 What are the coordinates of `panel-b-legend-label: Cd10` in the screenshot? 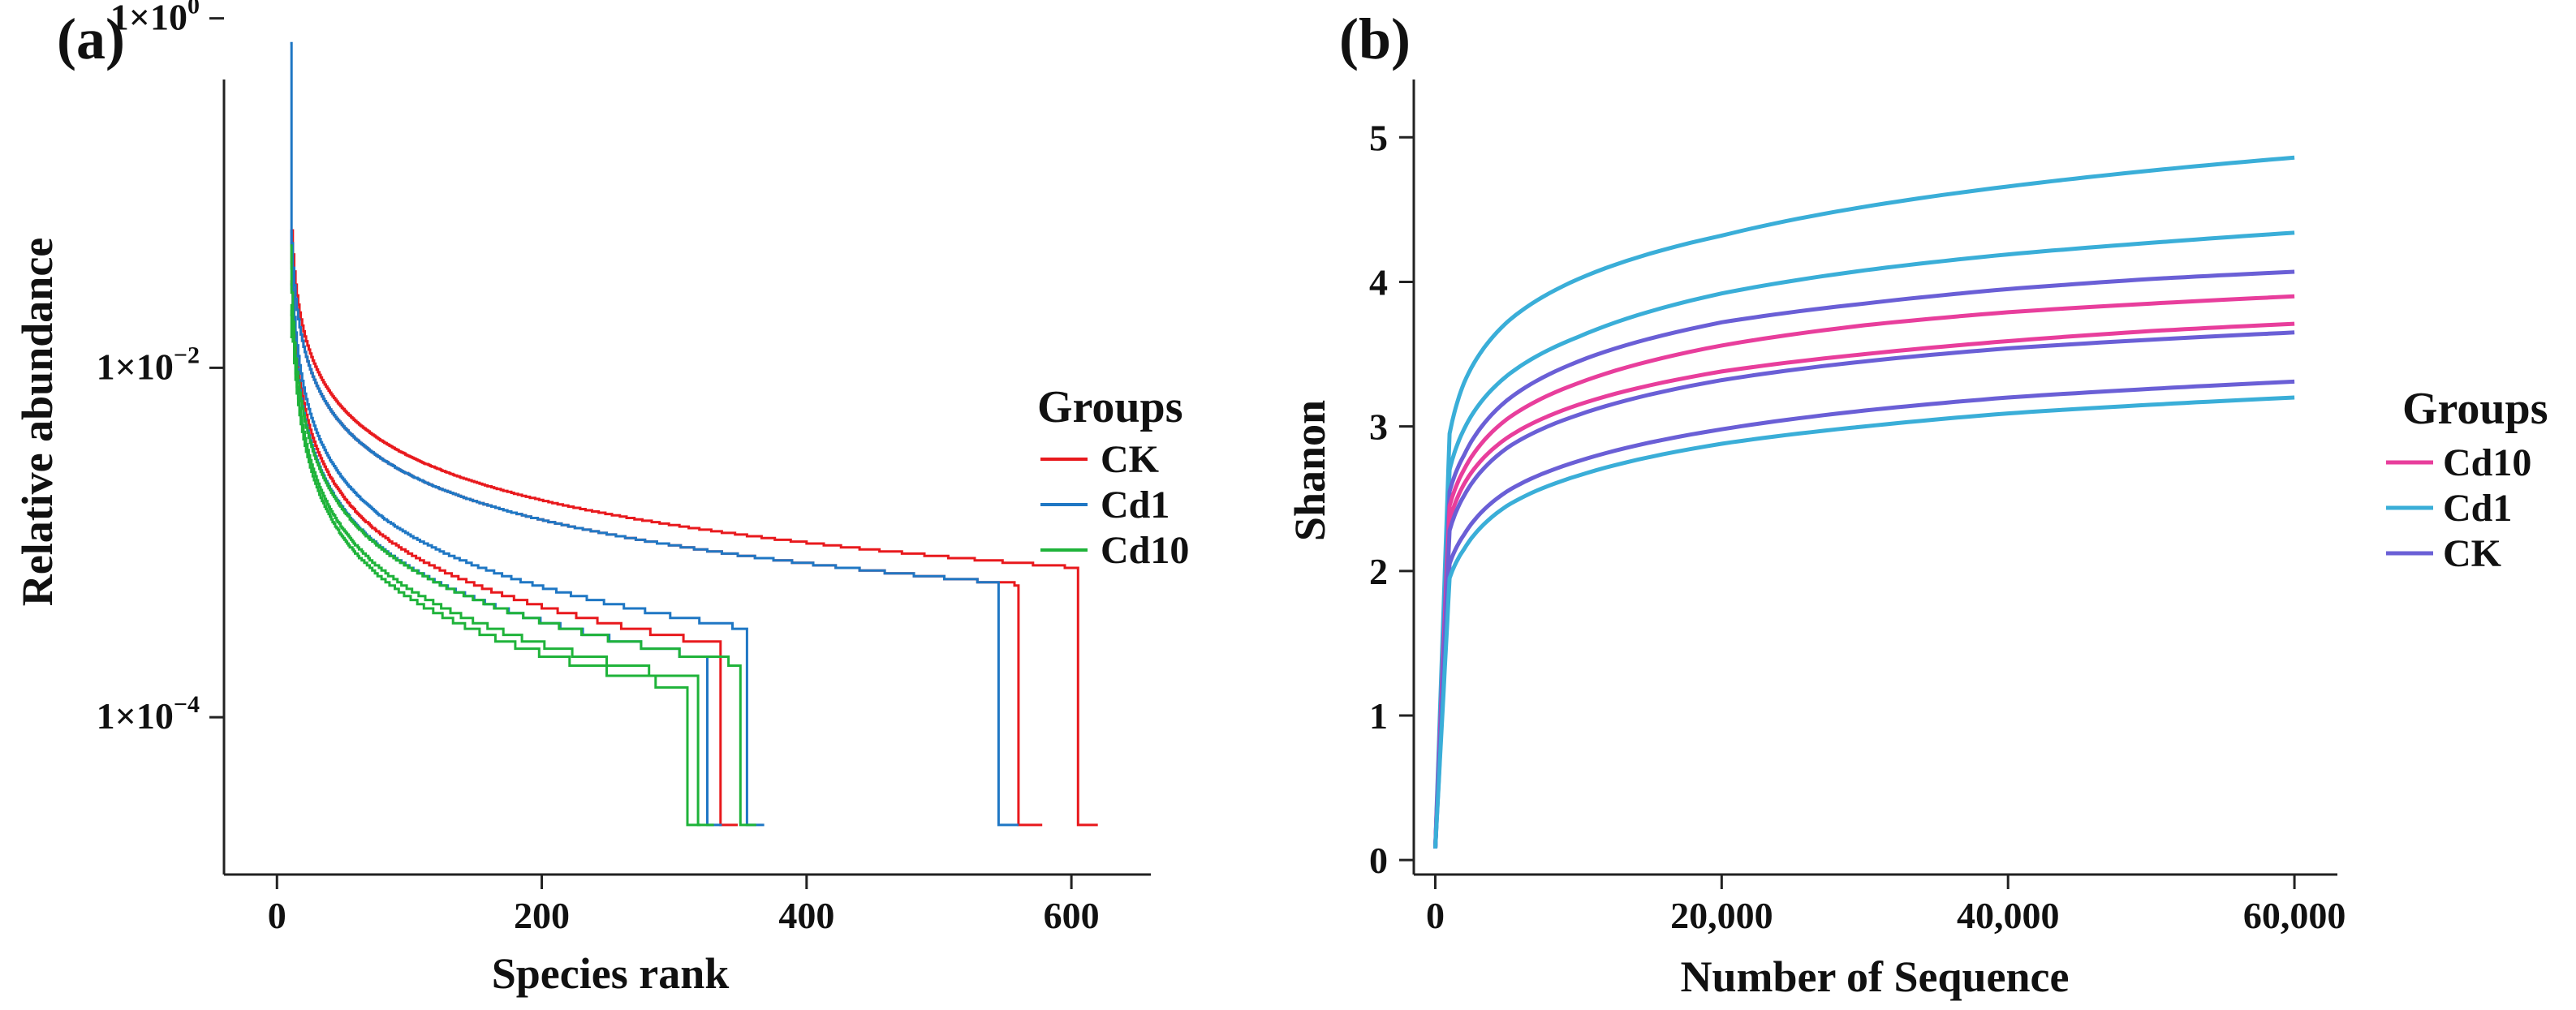 It's located at (2487, 462).